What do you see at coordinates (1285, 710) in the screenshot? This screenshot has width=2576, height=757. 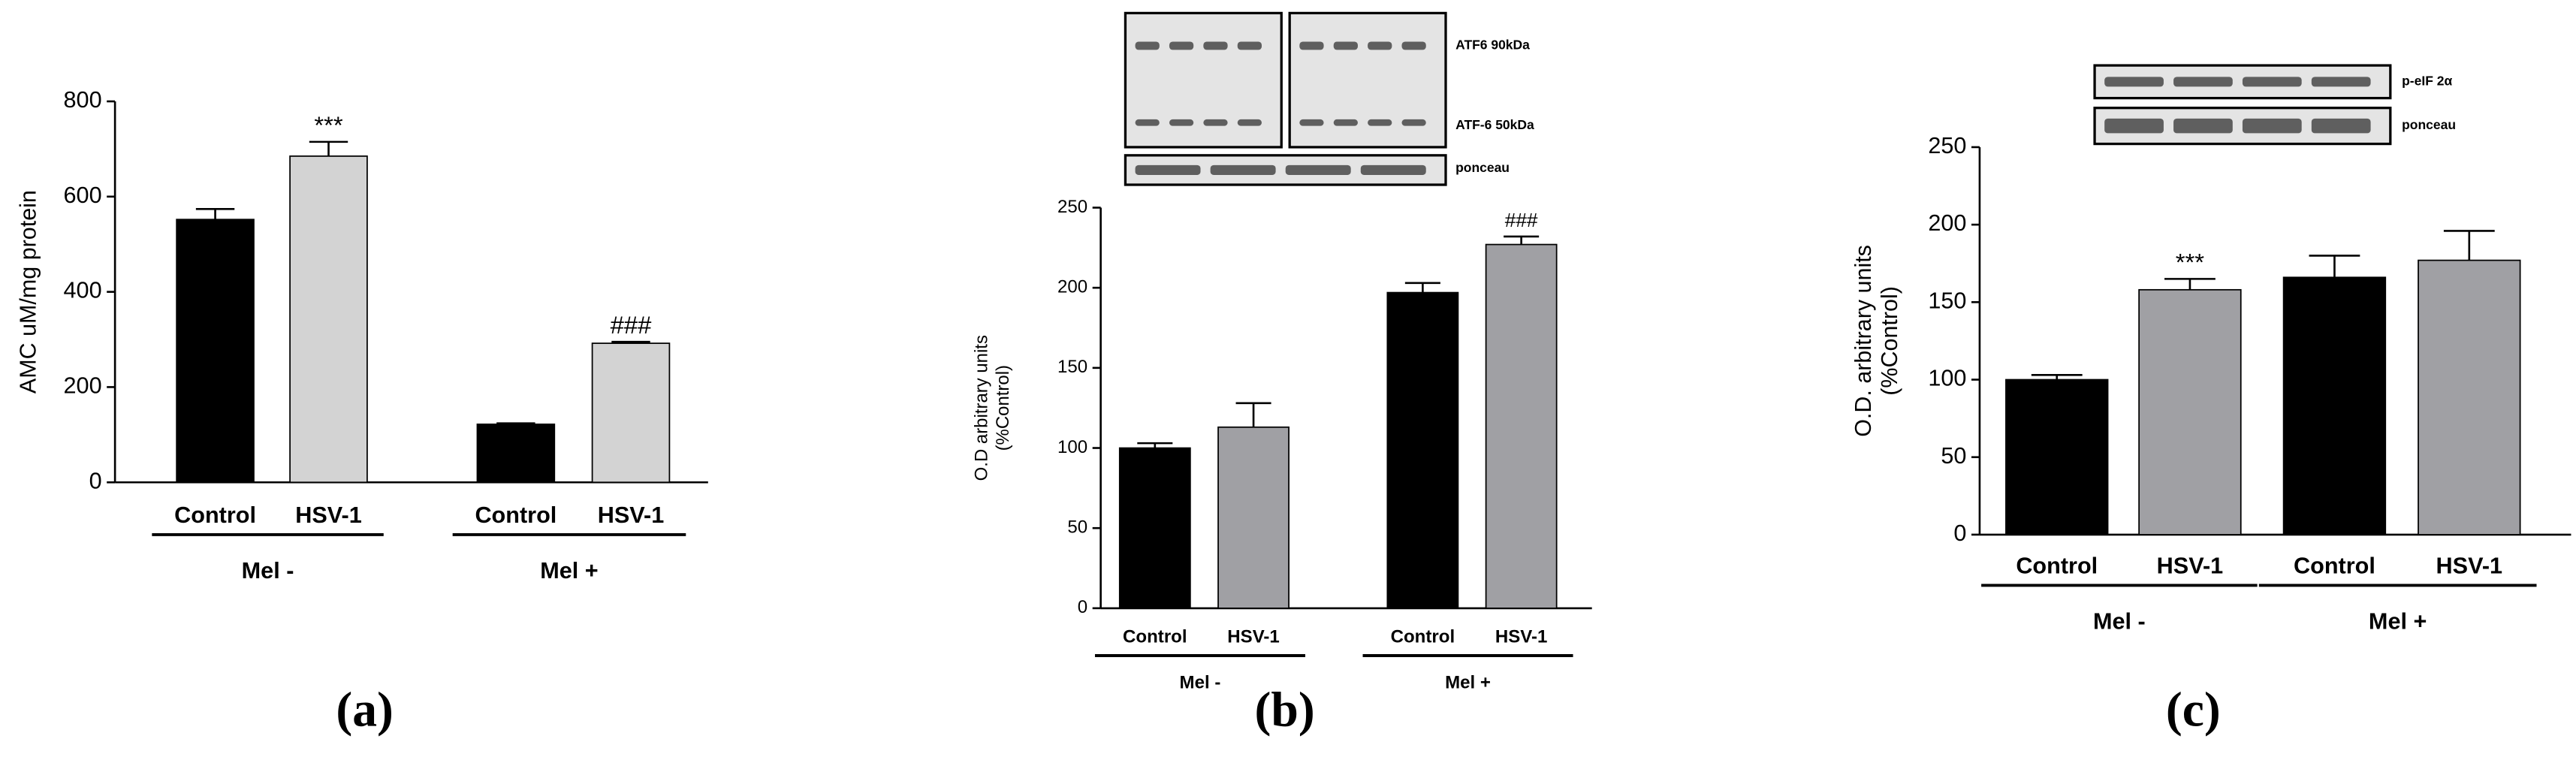 I see `panel-label: (b)` at bounding box center [1285, 710].